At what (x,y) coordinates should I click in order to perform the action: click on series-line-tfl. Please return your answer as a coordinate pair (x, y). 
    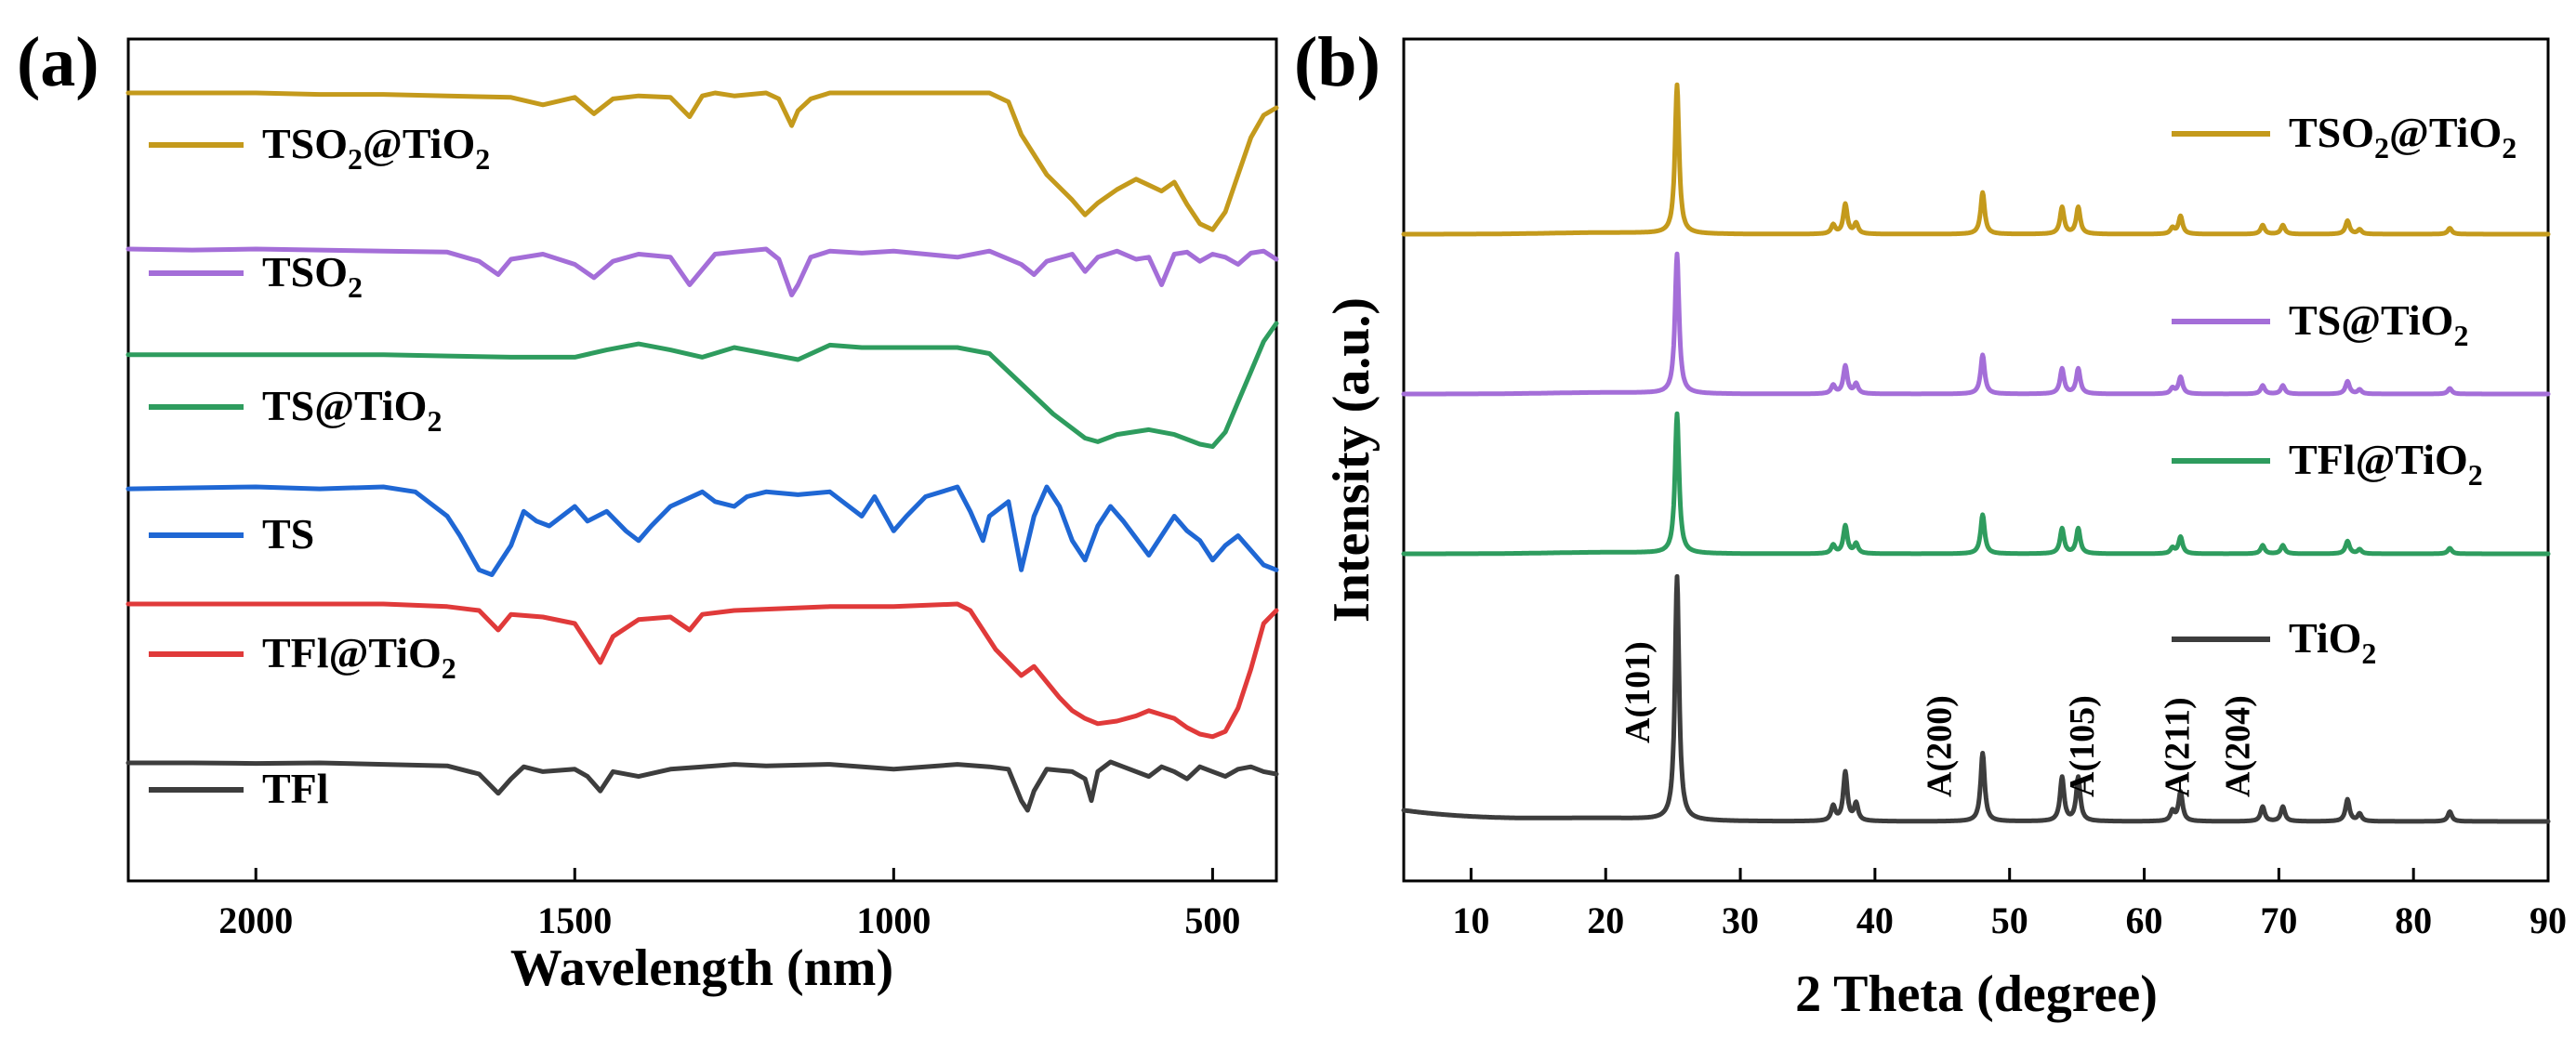
    Looking at the image, I should click on (702, 786).